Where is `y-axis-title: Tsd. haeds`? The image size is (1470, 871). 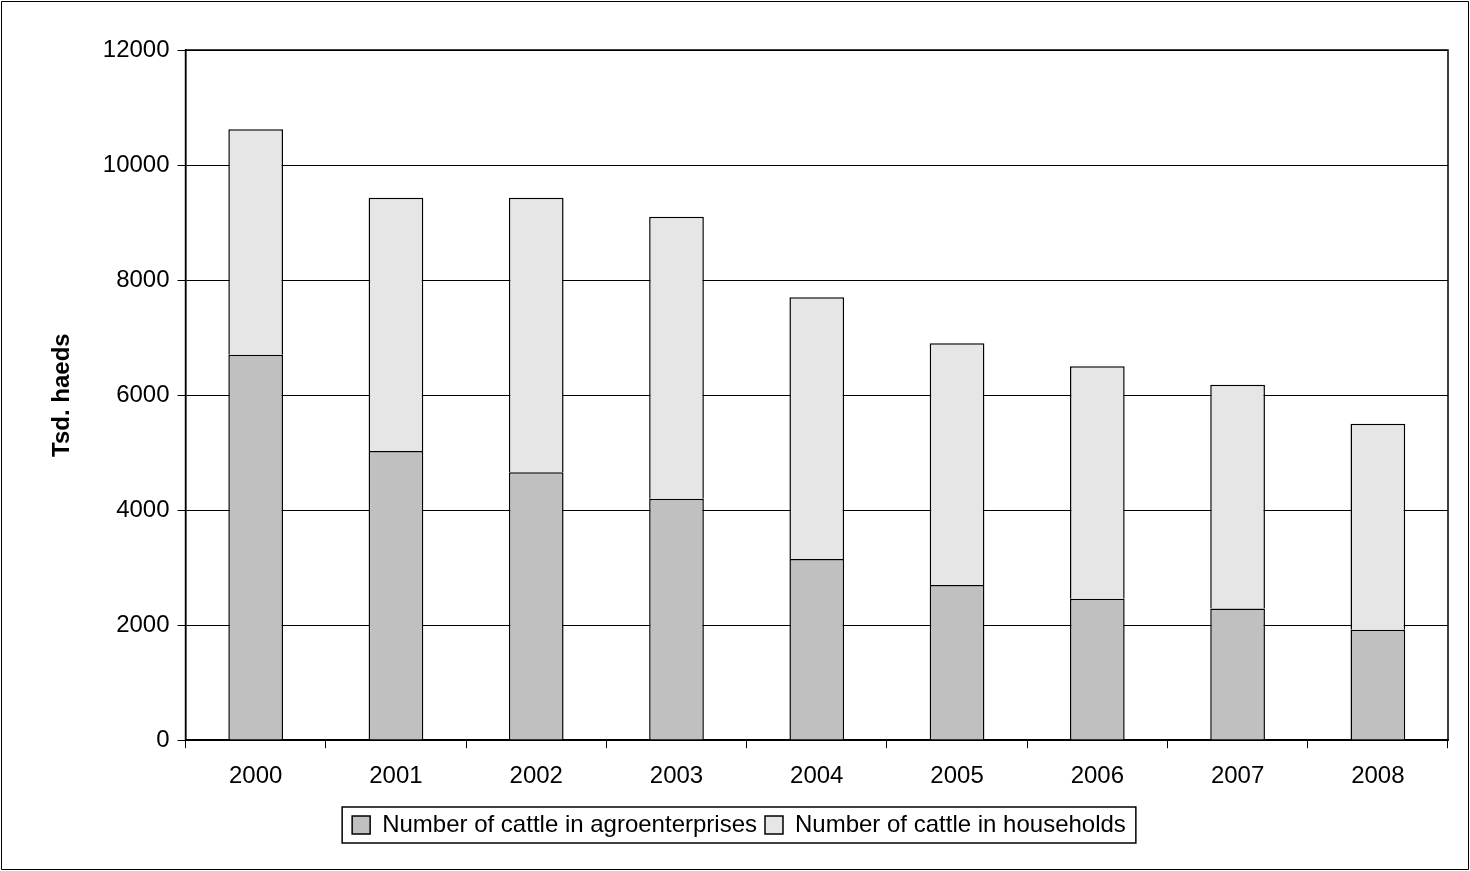 y-axis-title: Tsd. haeds is located at coordinates (61, 395).